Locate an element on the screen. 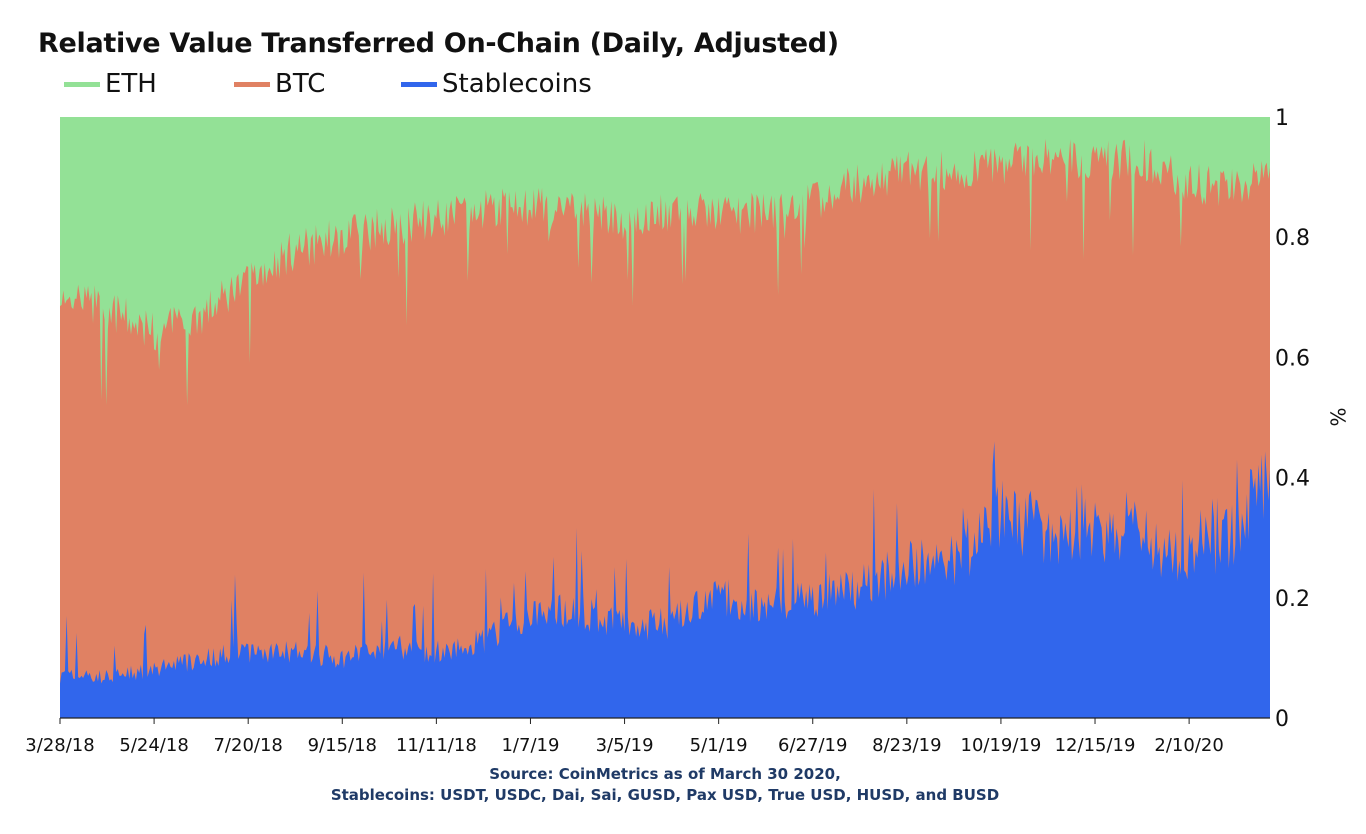 The width and height of the screenshot is (1366, 834). y-tick-label: 0.6 is located at coordinates (1292, 358).